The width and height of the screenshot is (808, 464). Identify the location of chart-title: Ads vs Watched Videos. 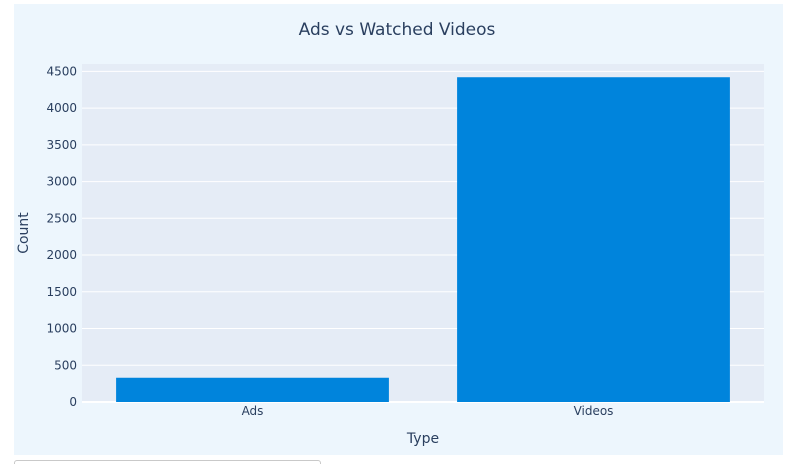
(397, 30).